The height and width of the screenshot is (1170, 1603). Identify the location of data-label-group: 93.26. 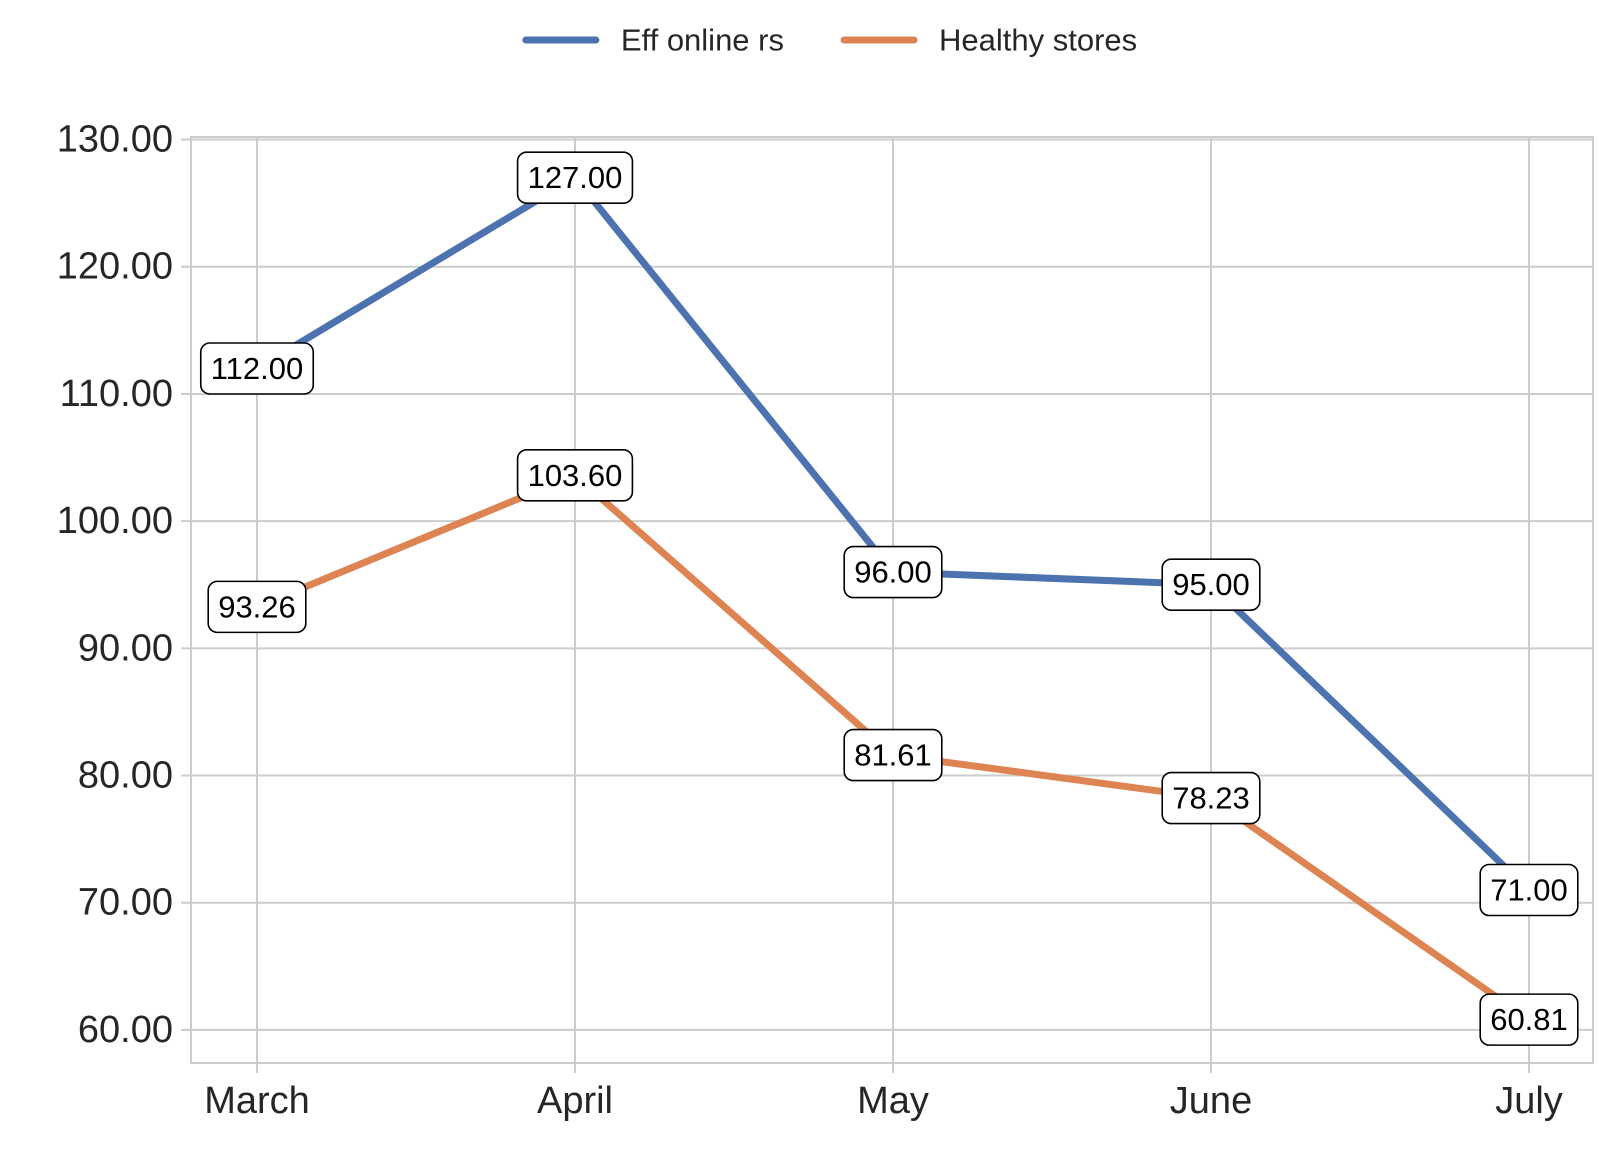
(257, 607).